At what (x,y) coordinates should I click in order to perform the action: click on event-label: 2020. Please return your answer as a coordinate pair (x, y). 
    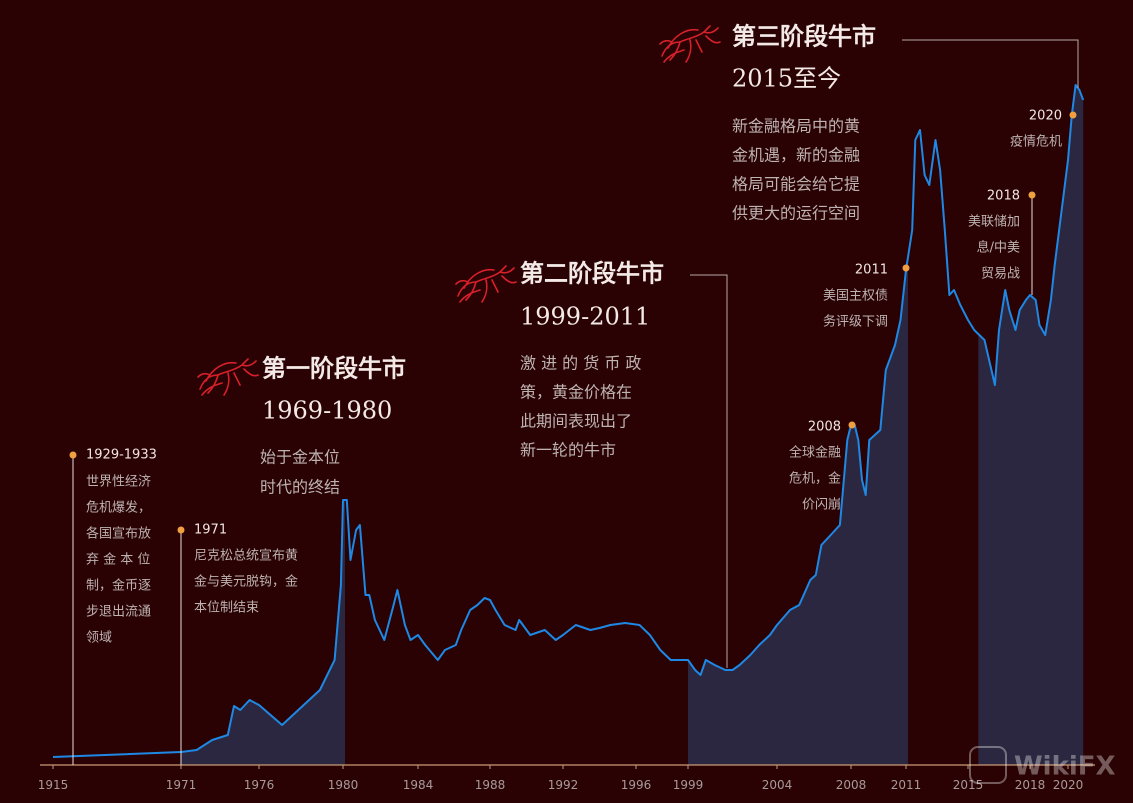
    Looking at the image, I should click on (1045, 116).